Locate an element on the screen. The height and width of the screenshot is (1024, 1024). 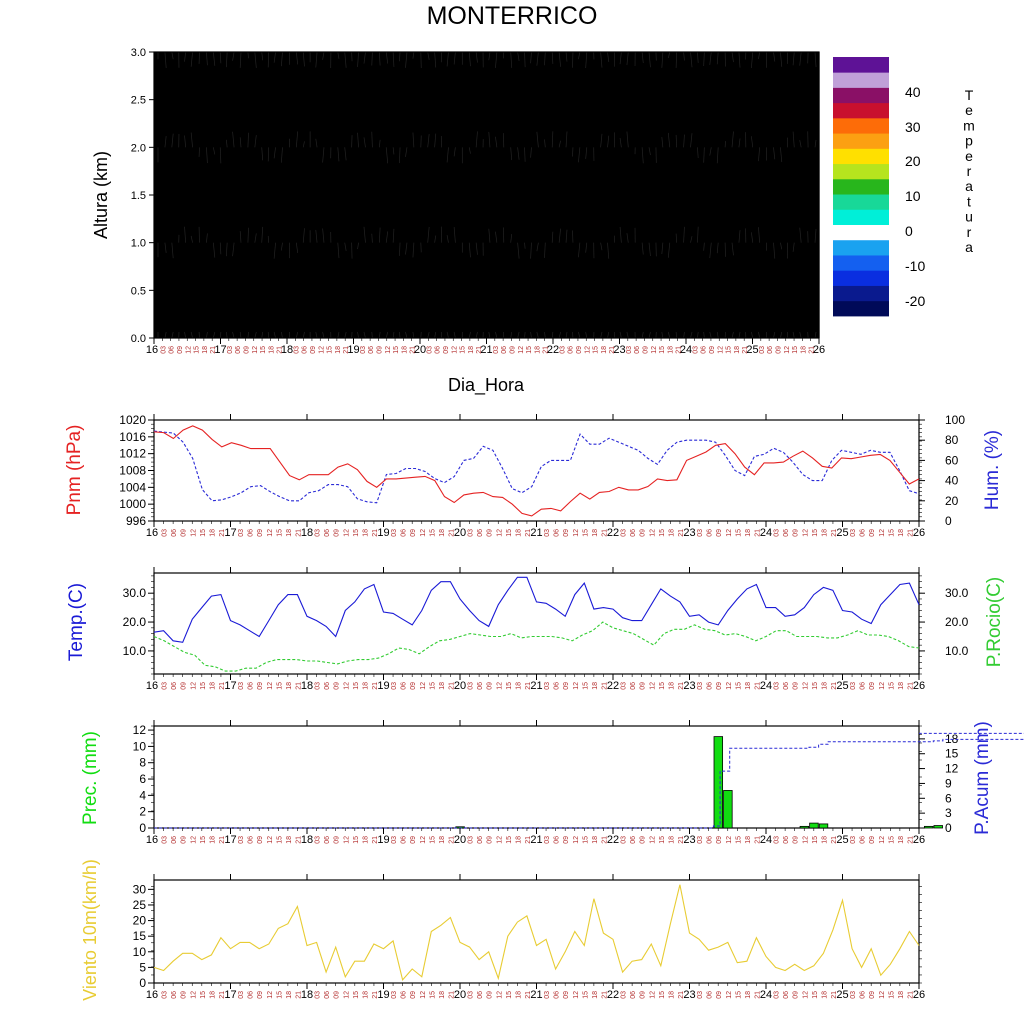
right-tick-label: 100 is located at coordinates (955, 420).